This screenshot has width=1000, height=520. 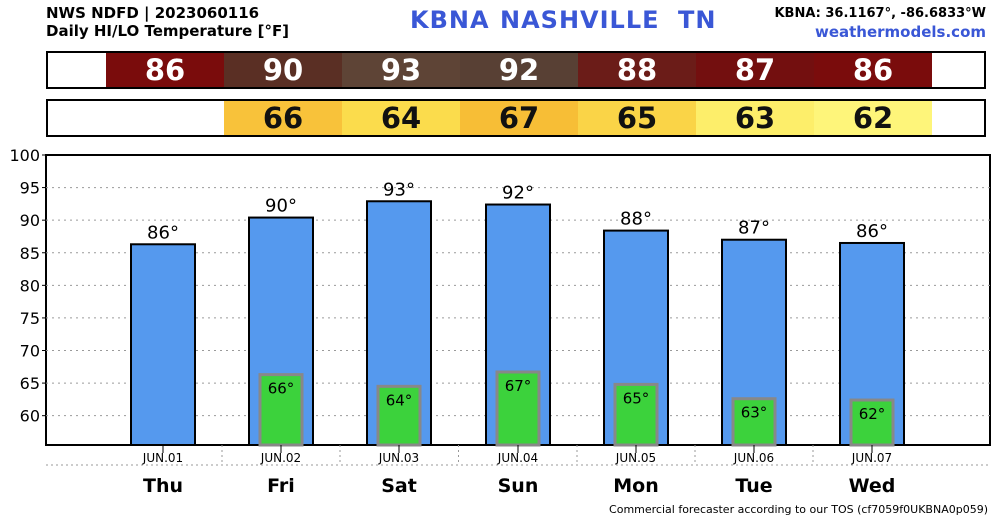 What do you see at coordinates (30, 285) in the screenshot?
I see `y-tick-label: 80` at bounding box center [30, 285].